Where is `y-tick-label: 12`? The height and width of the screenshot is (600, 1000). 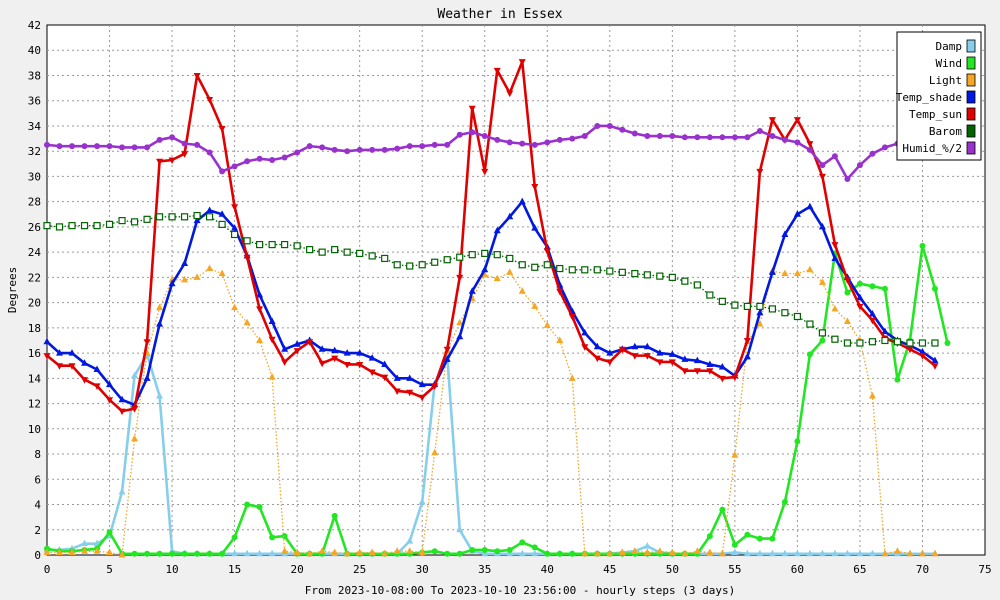
y-tick-label: 12 is located at coordinates (34, 404).